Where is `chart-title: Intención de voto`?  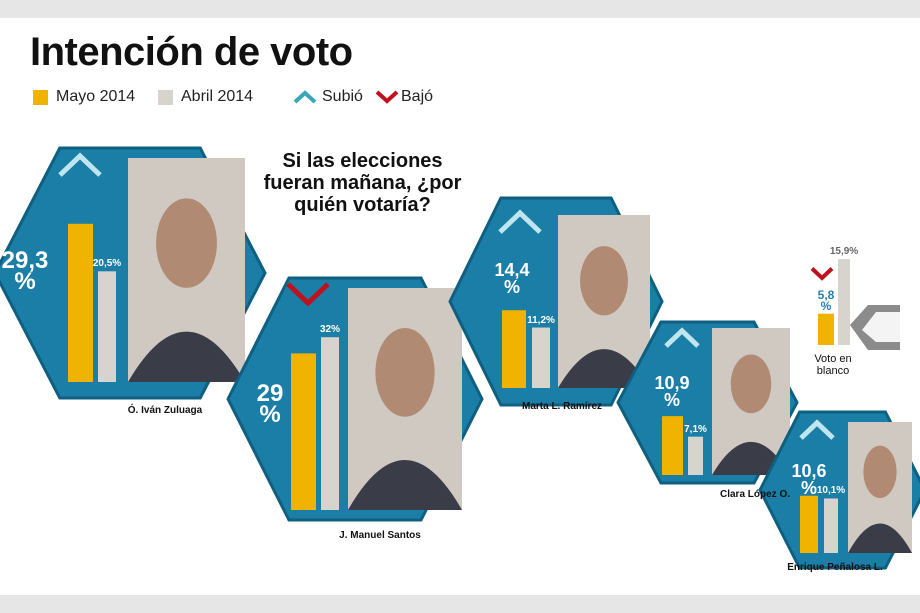
chart-title: Intención de voto is located at coordinates (191, 52).